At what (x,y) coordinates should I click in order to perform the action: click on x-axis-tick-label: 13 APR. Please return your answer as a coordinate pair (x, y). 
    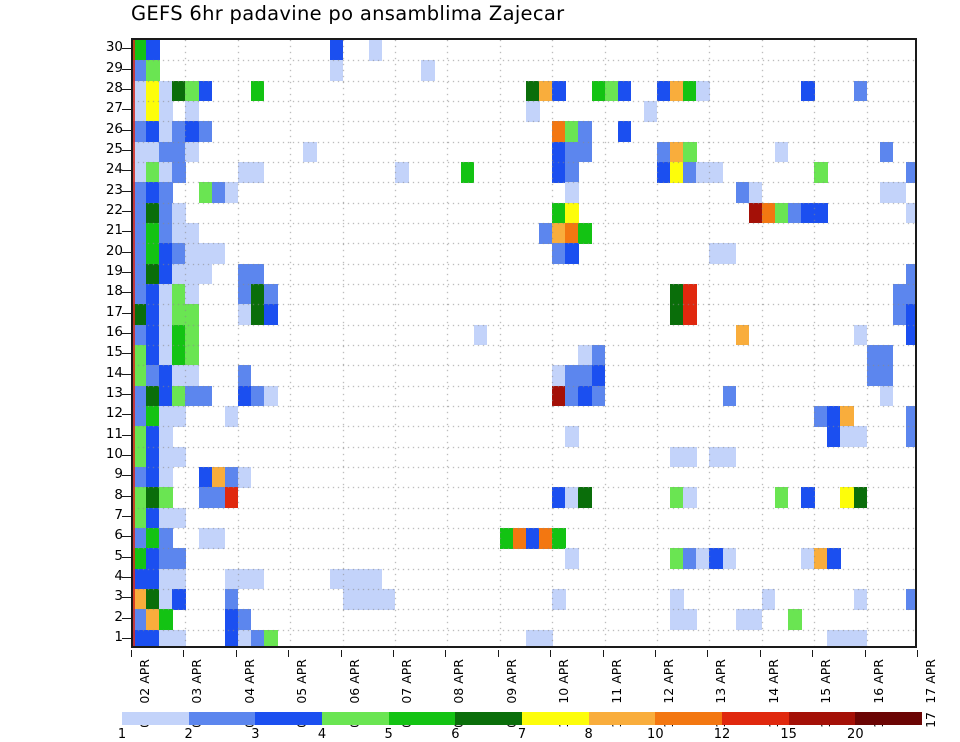
    Looking at the image, I should click on (721, 681).